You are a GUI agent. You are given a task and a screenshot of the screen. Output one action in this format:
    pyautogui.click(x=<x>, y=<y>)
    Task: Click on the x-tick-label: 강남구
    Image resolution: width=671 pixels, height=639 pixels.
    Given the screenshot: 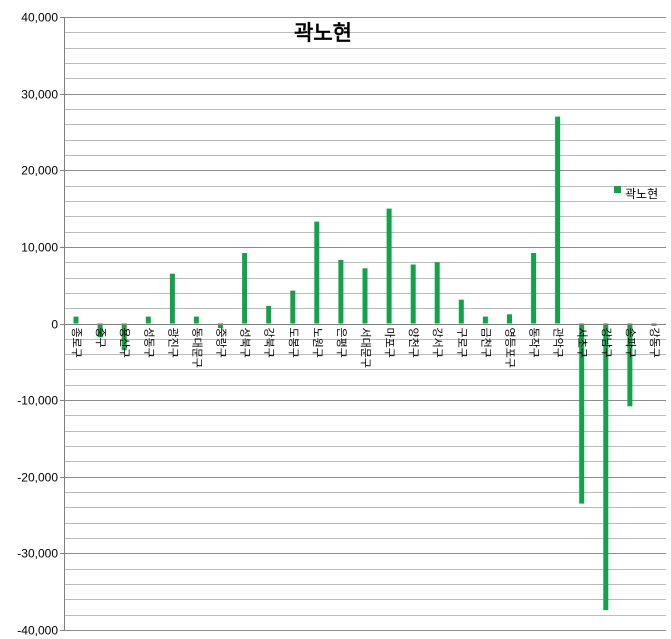 What is the action you would take?
    pyautogui.click(x=606, y=343)
    